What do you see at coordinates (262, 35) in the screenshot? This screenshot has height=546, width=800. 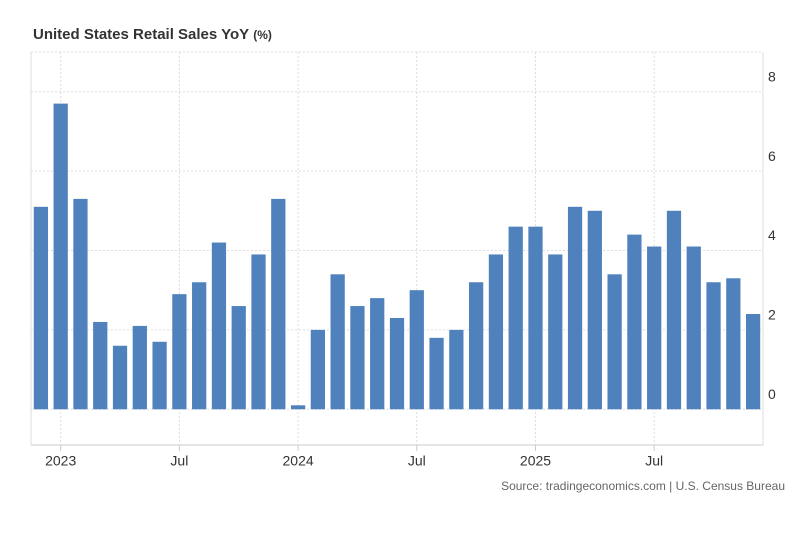 I see `chart-unit: (%)` at bounding box center [262, 35].